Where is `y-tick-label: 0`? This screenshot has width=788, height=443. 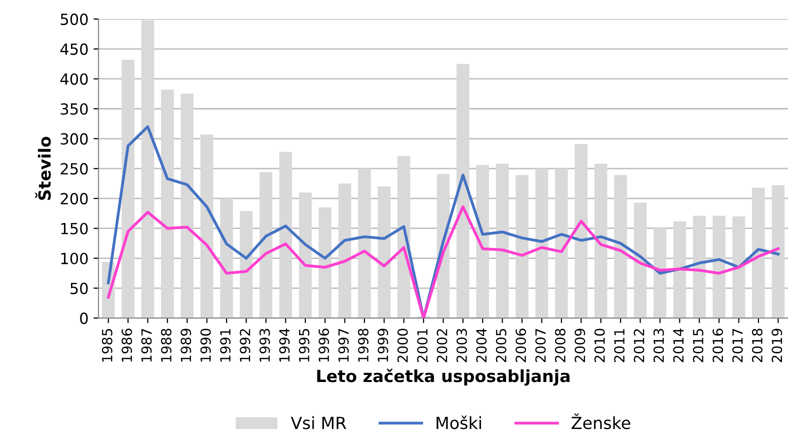
y-tick-label: 0 is located at coordinates (84, 318).